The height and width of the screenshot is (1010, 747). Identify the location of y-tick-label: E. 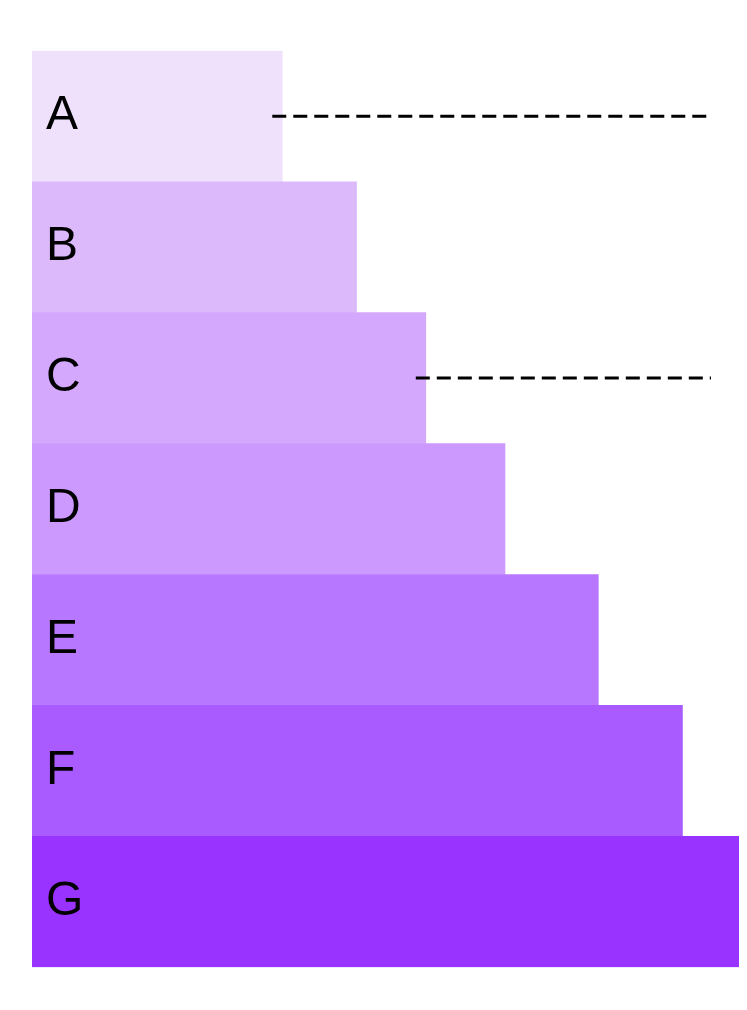
(62, 637).